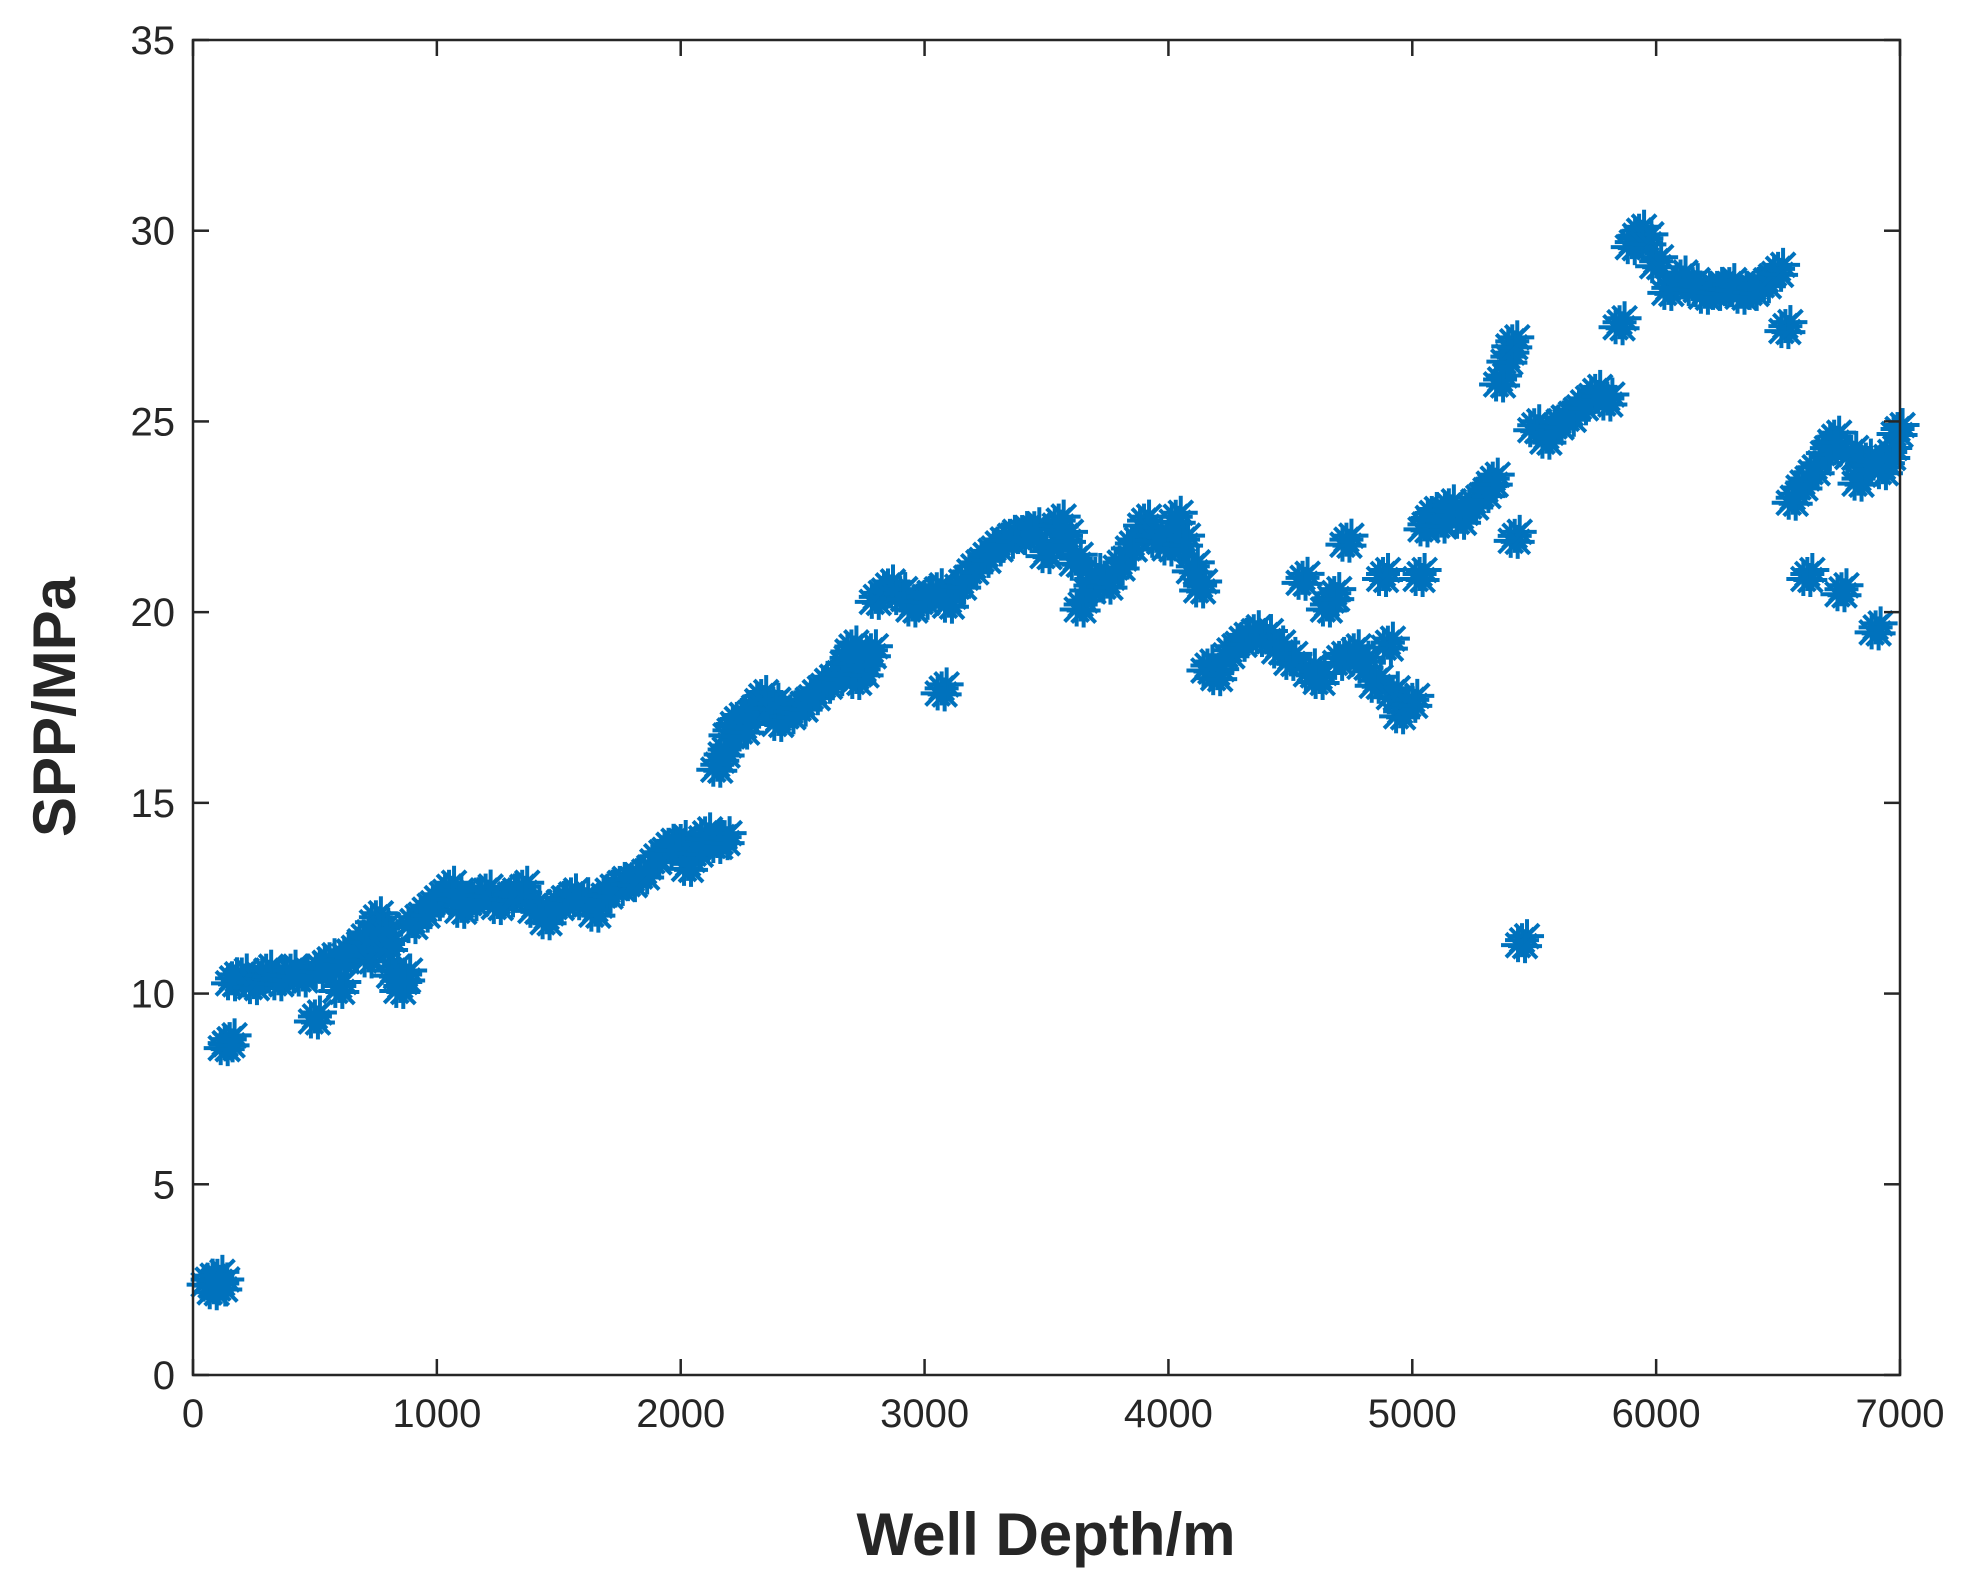 The height and width of the screenshot is (1587, 1970). I want to click on y-tick-label: 20, so click(153, 613).